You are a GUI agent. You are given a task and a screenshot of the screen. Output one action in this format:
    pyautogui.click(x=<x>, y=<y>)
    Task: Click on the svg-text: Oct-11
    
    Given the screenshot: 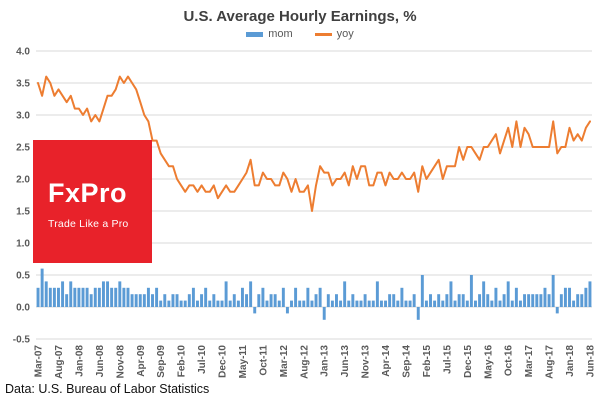 What is the action you would take?
    pyautogui.click(x=263, y=360)
    